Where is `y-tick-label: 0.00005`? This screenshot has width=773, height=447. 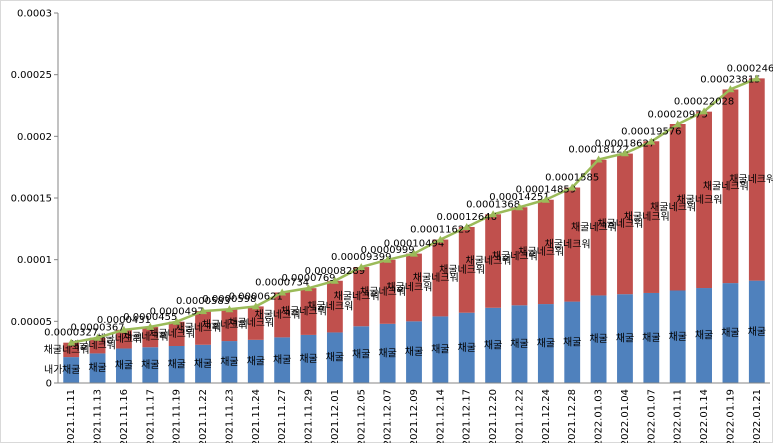 y-tick-label: 0.00005 is located at coordinates (31, 322).